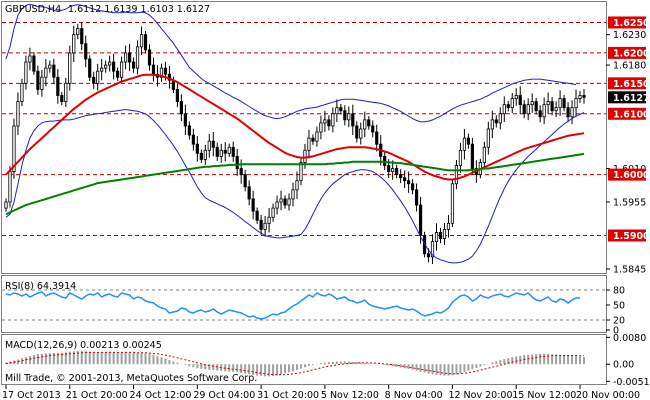 This screenshot has width=650, height=400. I want to click on price-tick-label: 1.5955, so click(629, 203).